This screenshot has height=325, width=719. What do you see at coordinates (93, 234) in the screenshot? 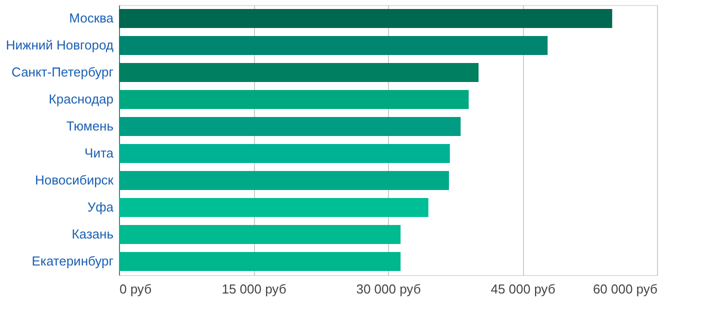
I see `y-tick-label: Казань` at bounding box center [93, 234].